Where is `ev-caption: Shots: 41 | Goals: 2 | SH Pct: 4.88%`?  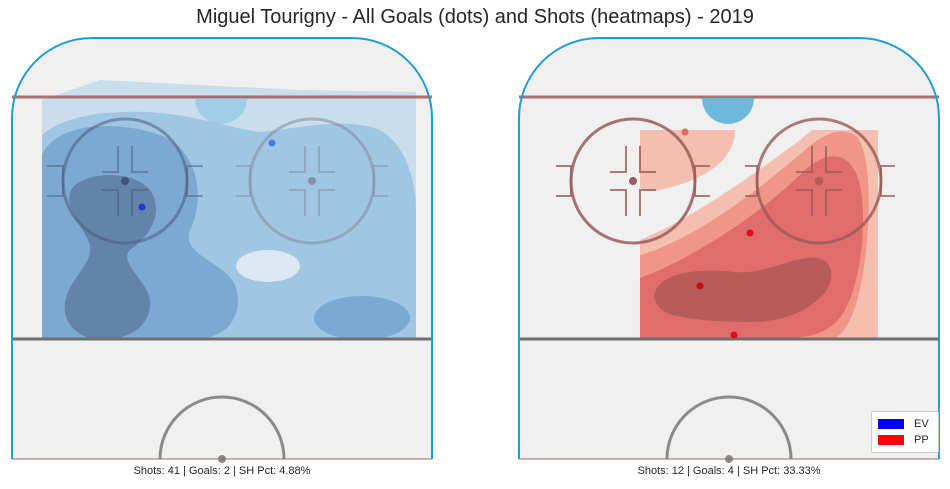 ev-caption: Shots: 41 | Goals: 2 | SH Pct: 4.88% is located at coordinates (222, 471).